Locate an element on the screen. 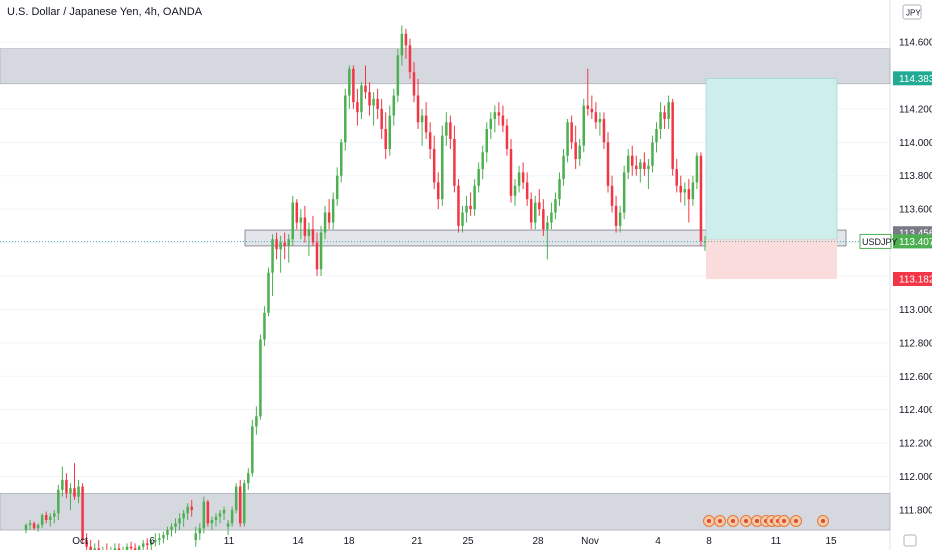 The height and width of the screenshot is (550, 932). upper-resistance-zone is located at coordinates (445, 66).